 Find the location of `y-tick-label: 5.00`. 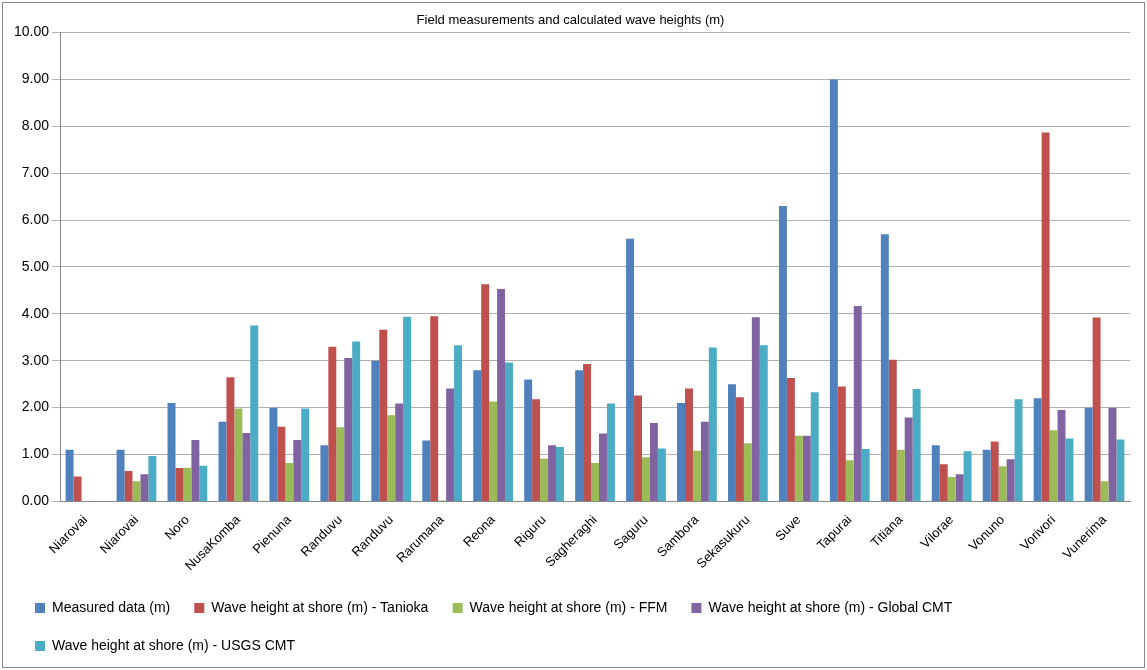

y-tick-label: 5.00 is located at coordinates (35, 265).